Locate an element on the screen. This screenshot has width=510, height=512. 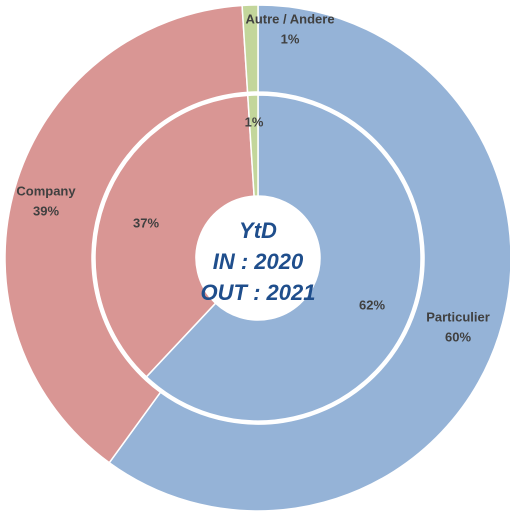
category-label: Autre / Andere is located at coordinates (289, 18).